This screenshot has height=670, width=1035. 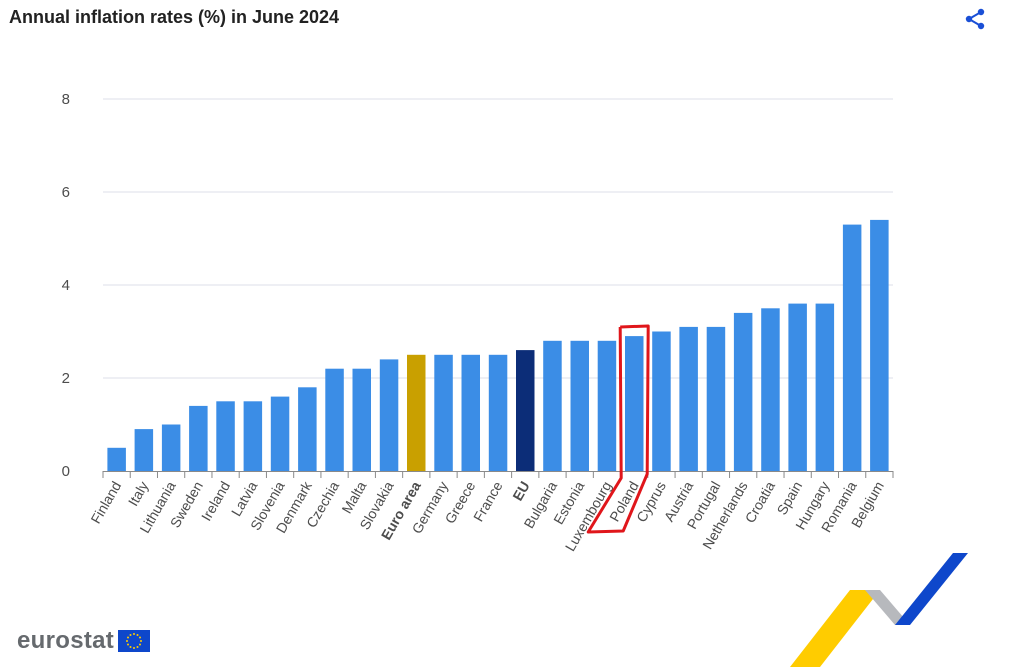 What do you see at coordinates (280, 433) in the screenshot?
I see `bar-slovenia` at bounding box center [280, 433].